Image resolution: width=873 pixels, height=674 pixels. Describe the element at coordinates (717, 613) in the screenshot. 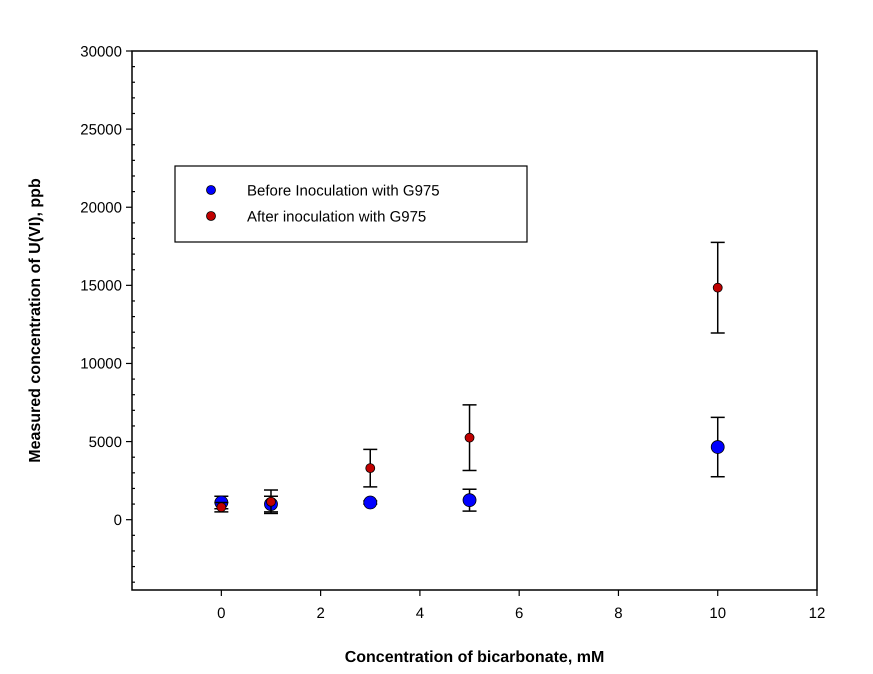

I see `x-tick-label: 10` at that location.